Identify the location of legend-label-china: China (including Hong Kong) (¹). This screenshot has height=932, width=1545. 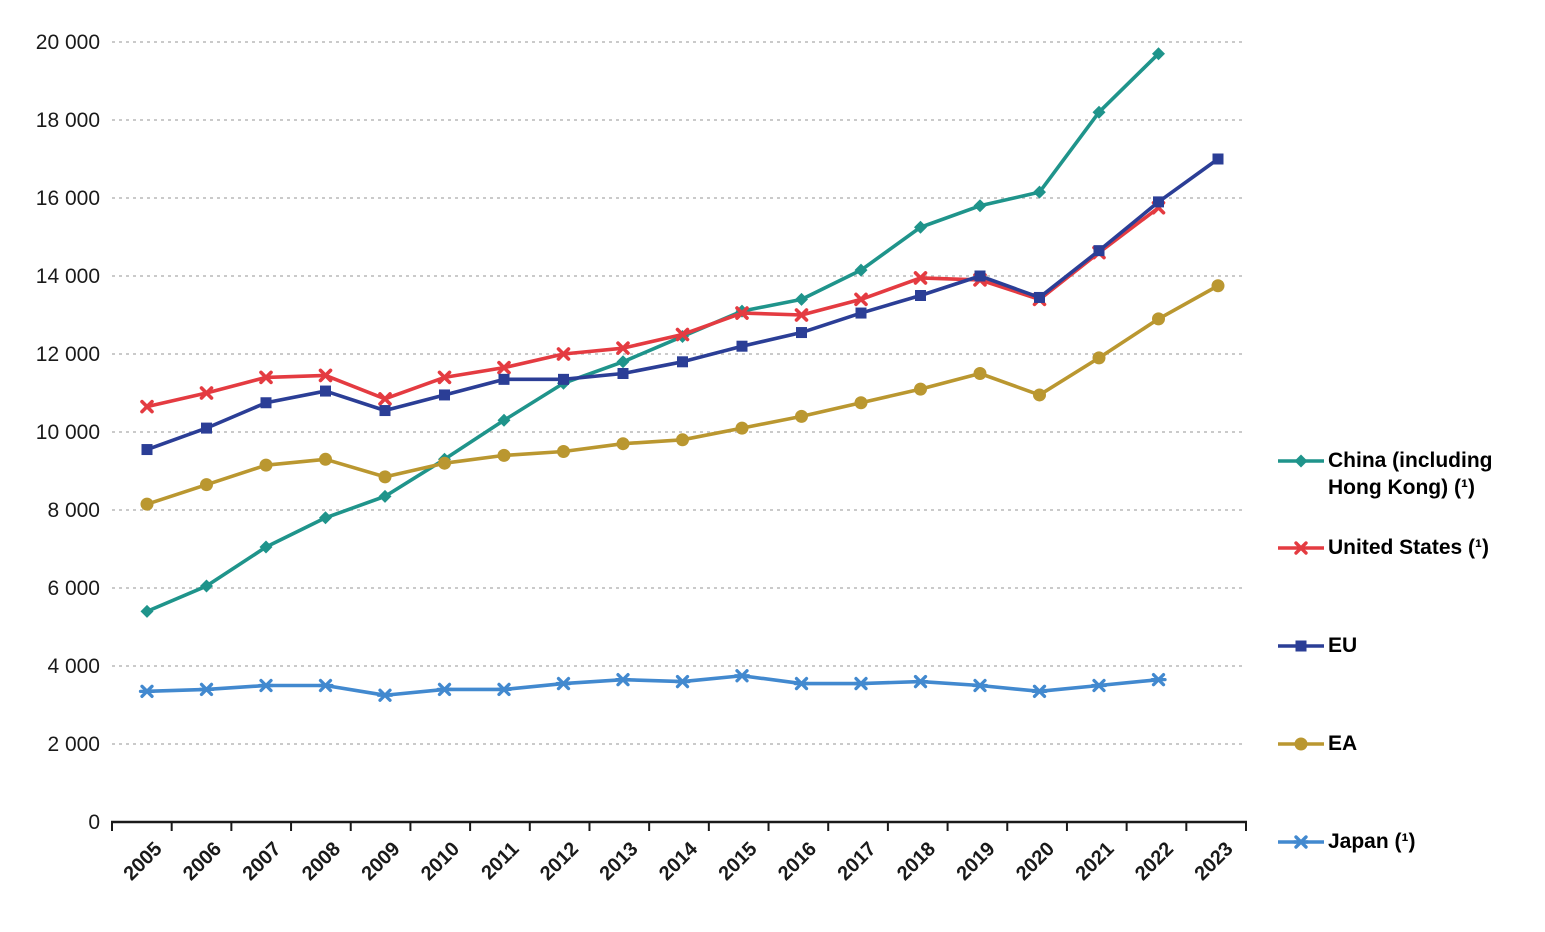
(1410, 474).